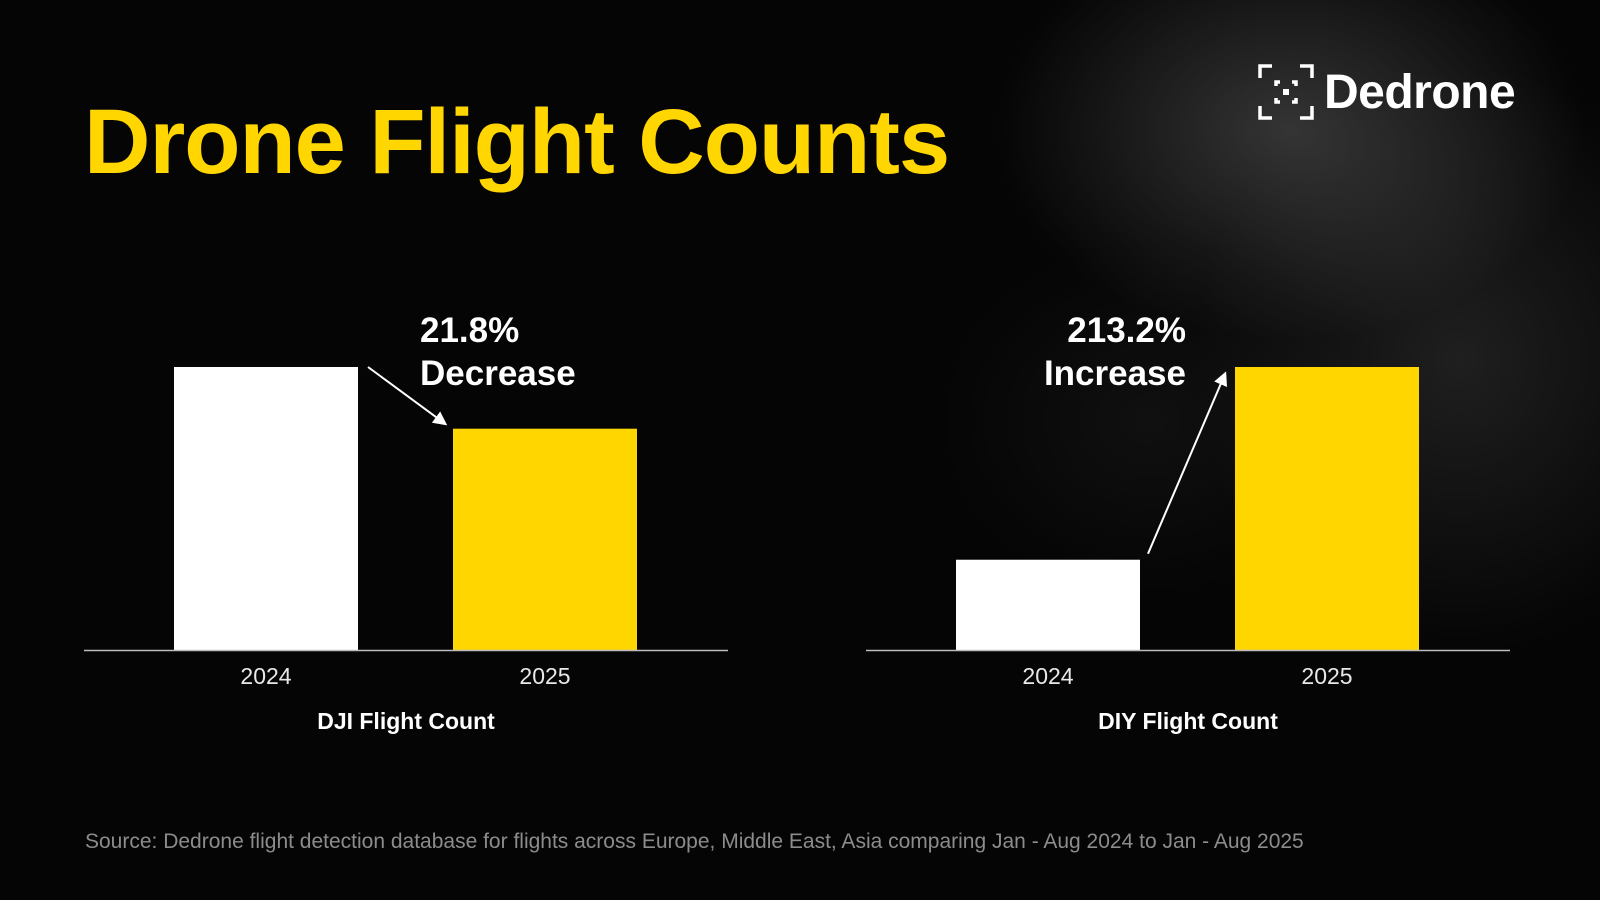 Image resolution: width=1600 pixels, height=900 pixels. Describe the element at coordinates (406, 721) in the screenshot. I see `x-axis-label: DJI Flight Count` at that location.